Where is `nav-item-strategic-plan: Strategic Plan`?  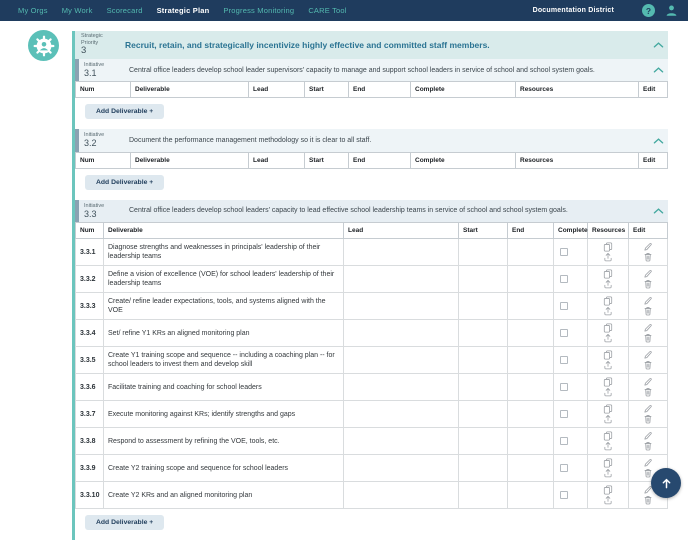 nav-item-strategic-plan: Strategic Plan is located at coordinates (183, 10).